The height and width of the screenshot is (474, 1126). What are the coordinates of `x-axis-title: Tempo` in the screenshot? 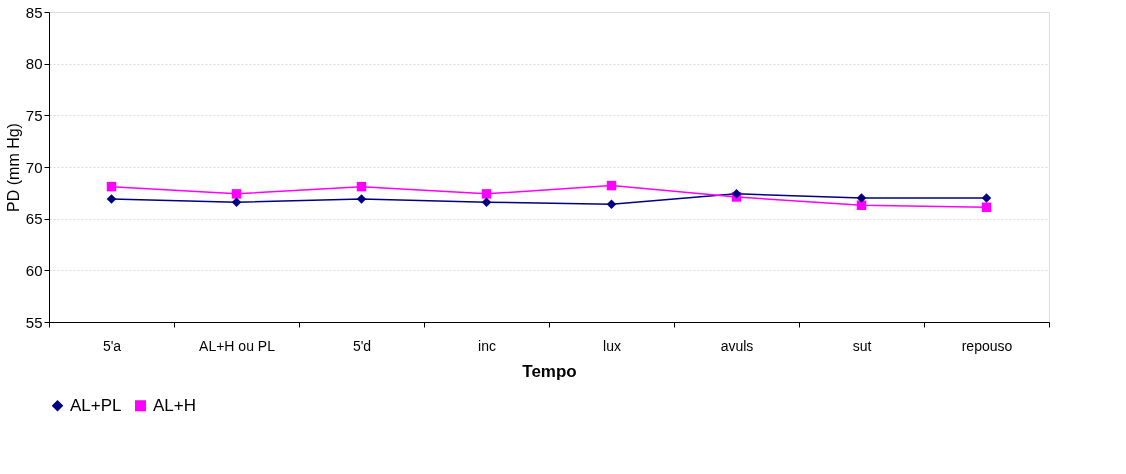 It's located at (549, 371).